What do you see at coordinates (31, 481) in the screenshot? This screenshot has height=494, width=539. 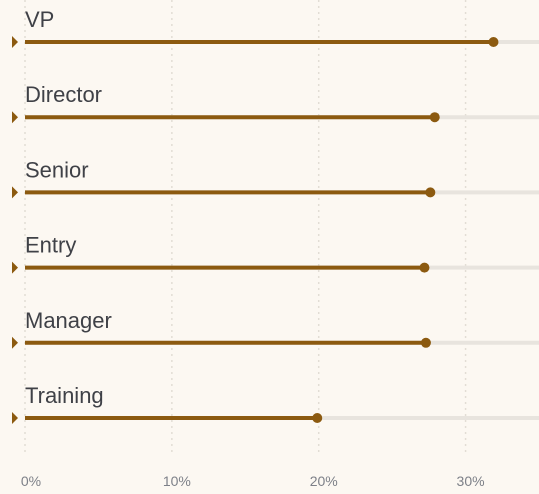 I see `x-tick-label: 0%` at bounding box center [31, 481].